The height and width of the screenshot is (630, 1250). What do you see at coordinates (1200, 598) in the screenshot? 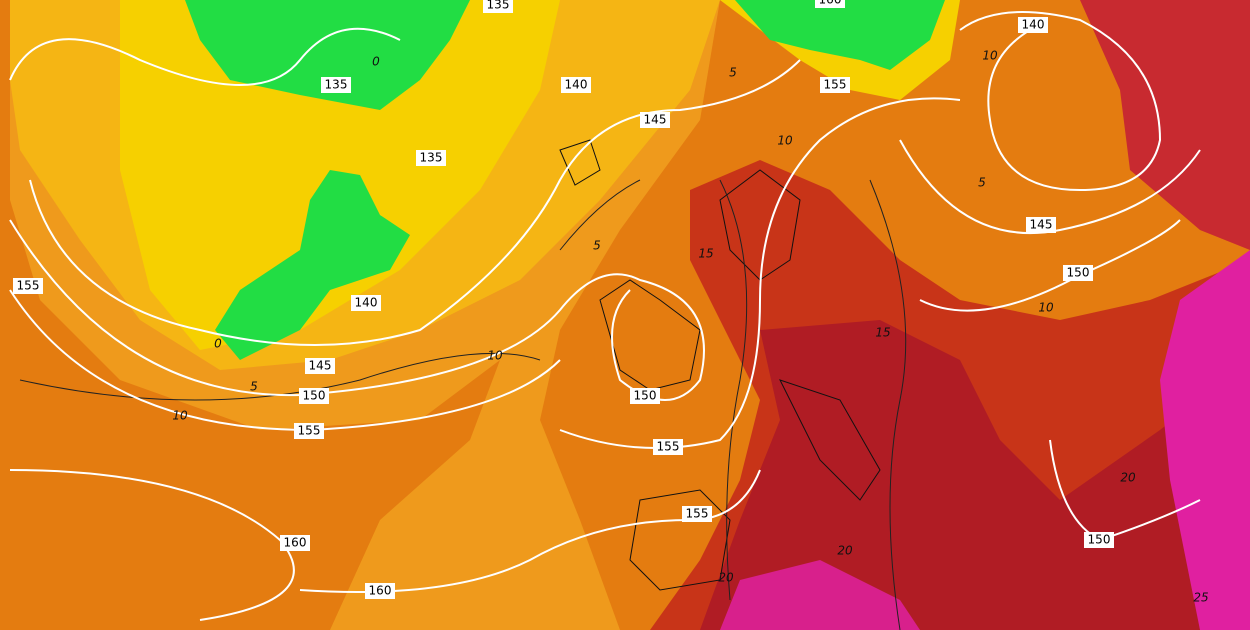
I see `temperature-label: 25` at bounding box center [1200, 598].